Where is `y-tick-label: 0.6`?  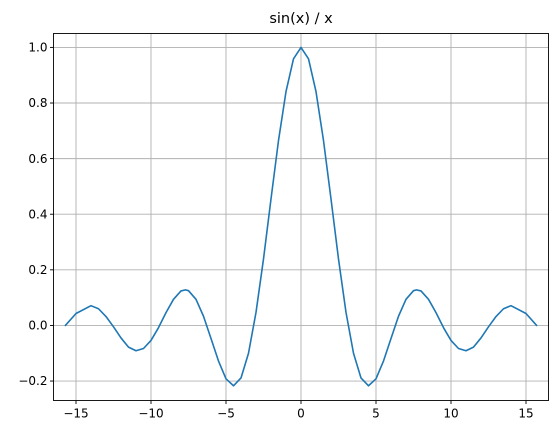
y-tick-label: 0.6 is located at coordinates (37, 159).